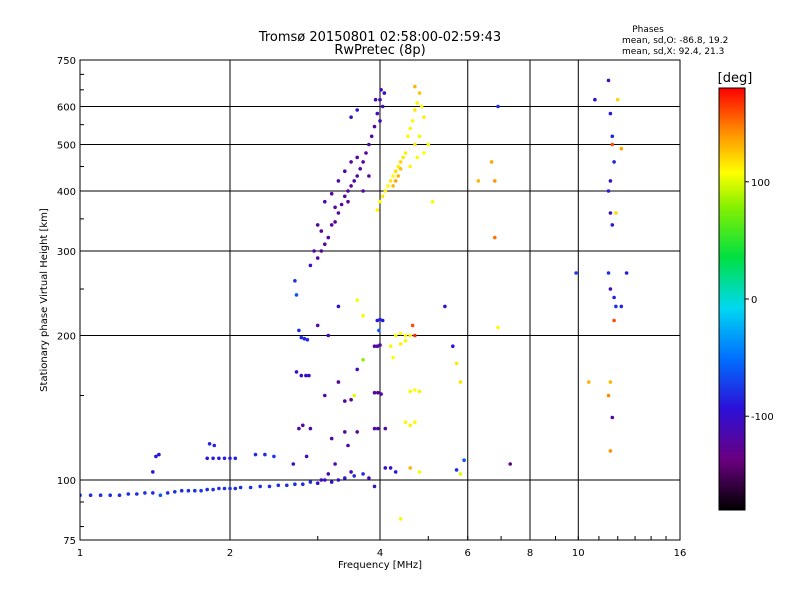  What do you see at coordinates (732, 299) in the screenshot?
I see `colorbar` at bounding box center [732, 299].